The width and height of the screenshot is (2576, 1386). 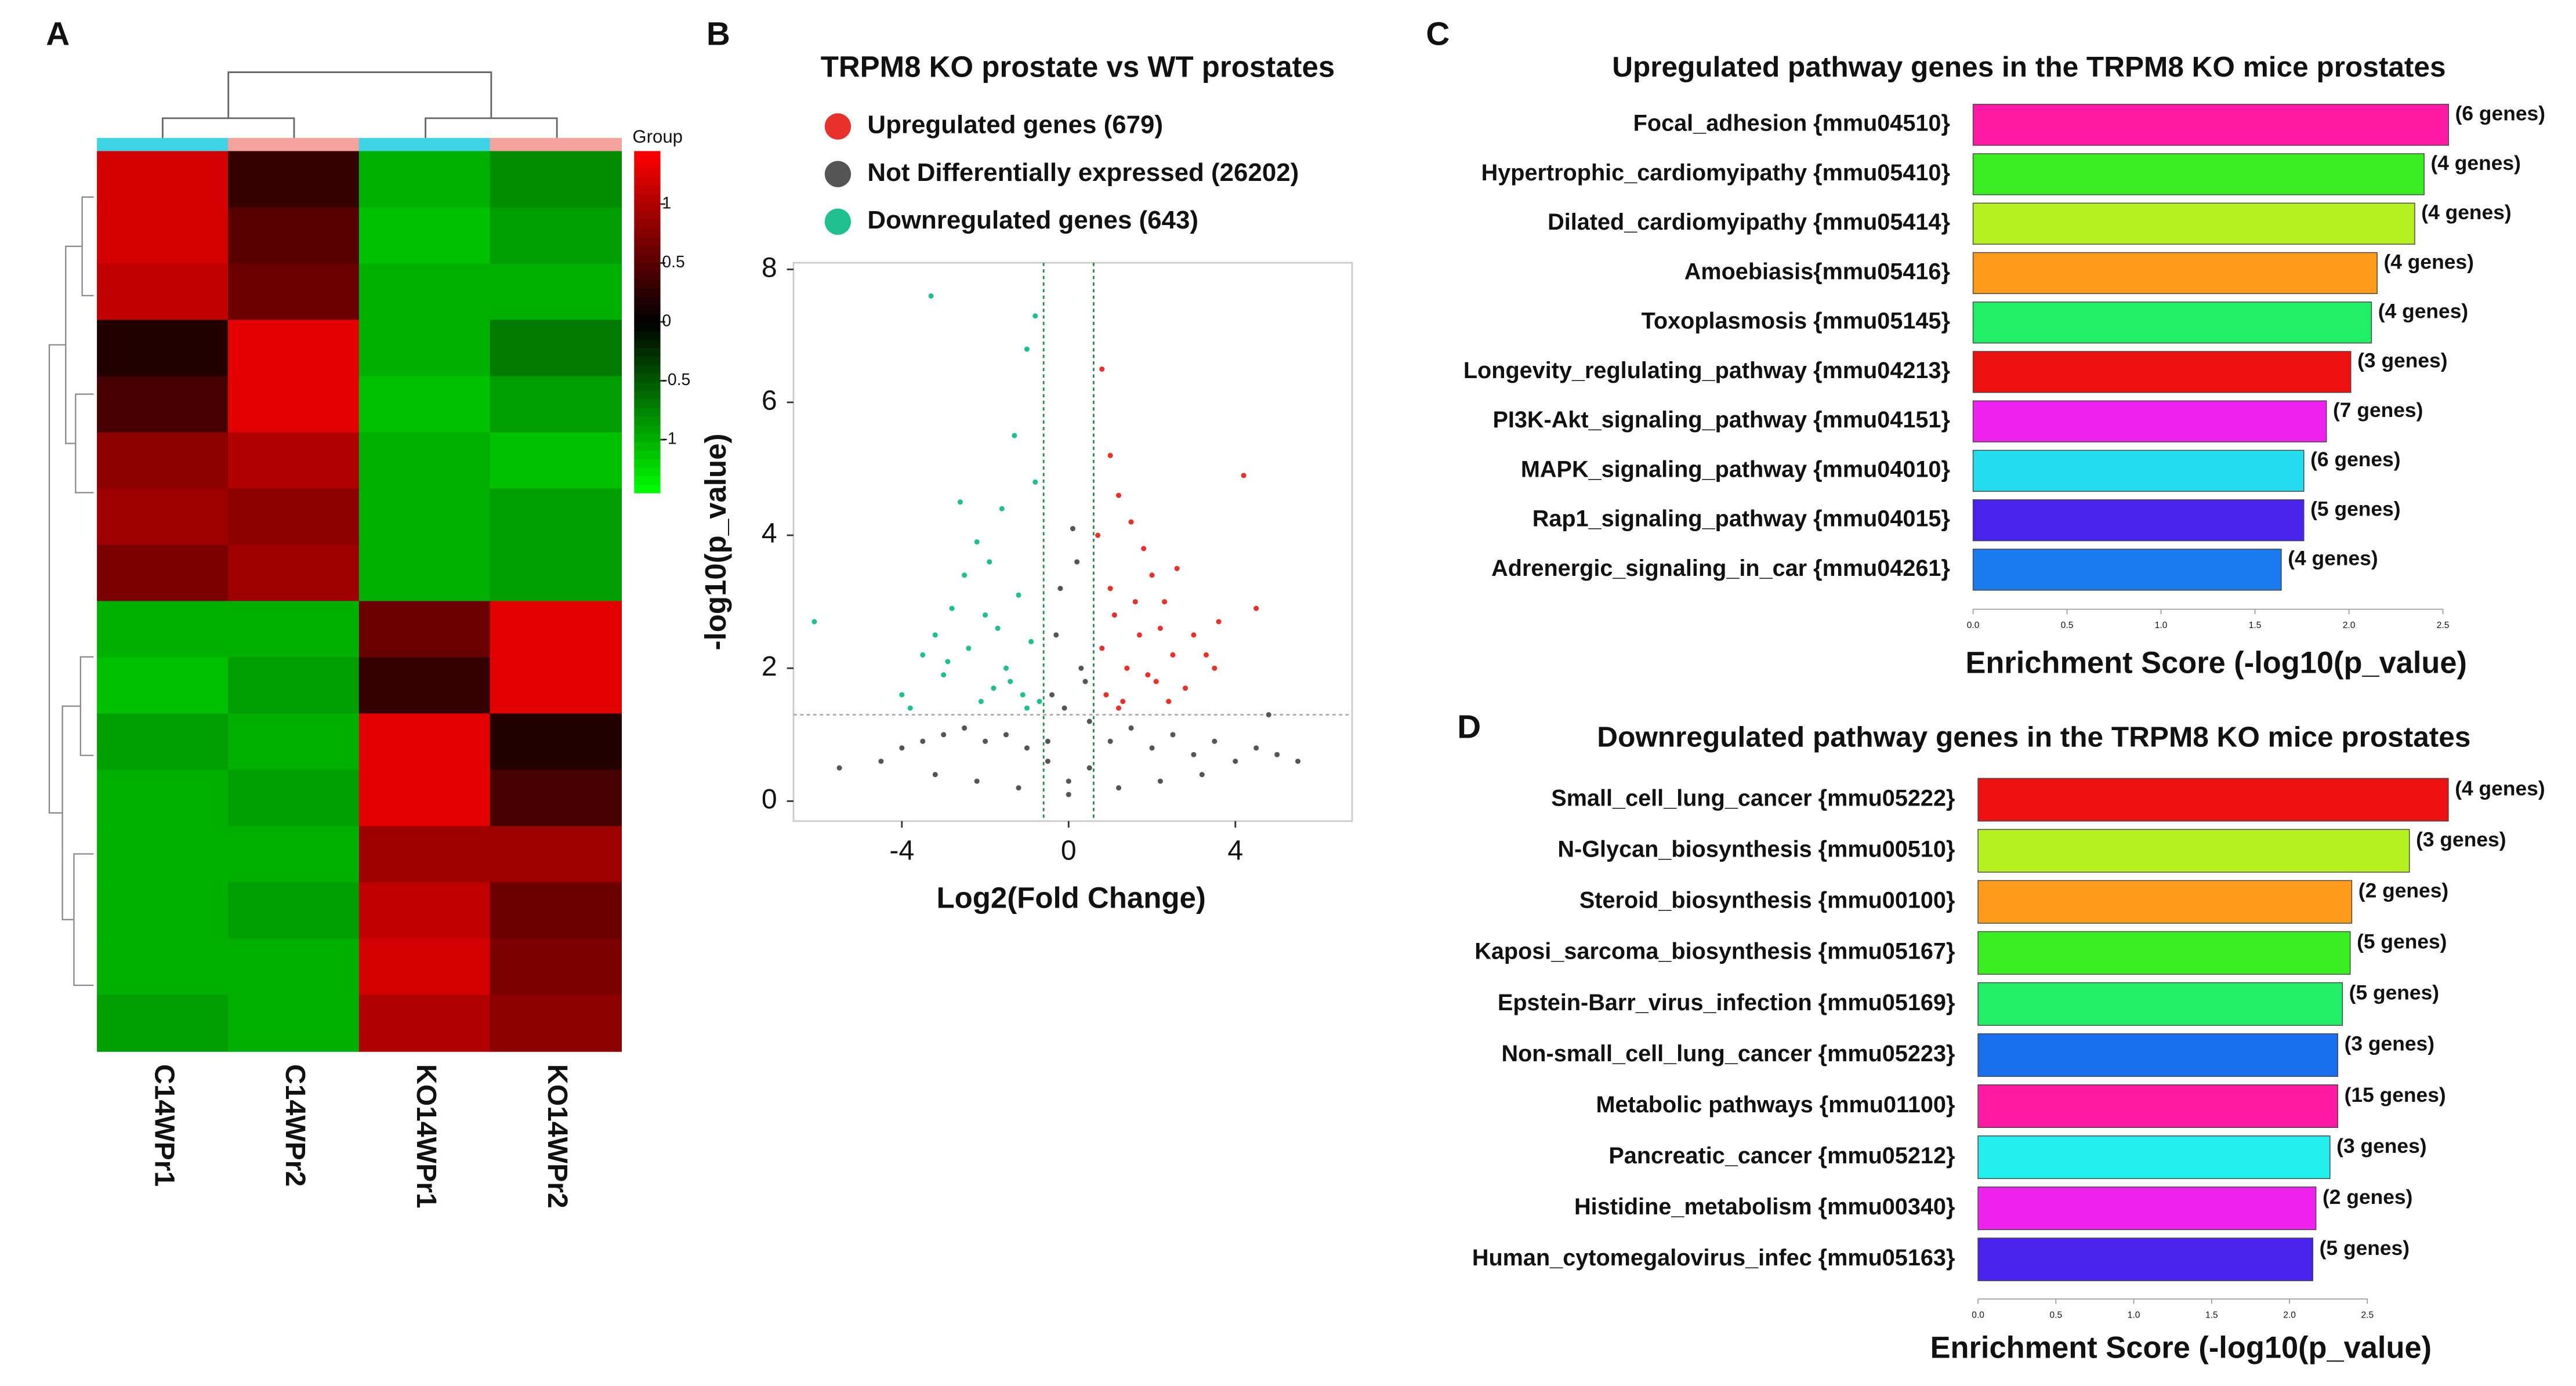 I want to click on category-label: Longevity_reglulating_pathway {mmu04213}, so click(x=1707, y=370).